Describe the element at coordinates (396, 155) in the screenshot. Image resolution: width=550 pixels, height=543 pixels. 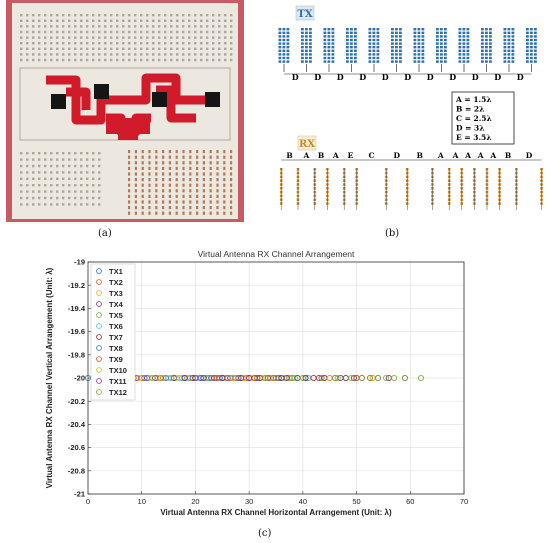
I see `rx-spacing-label: D` at that location.